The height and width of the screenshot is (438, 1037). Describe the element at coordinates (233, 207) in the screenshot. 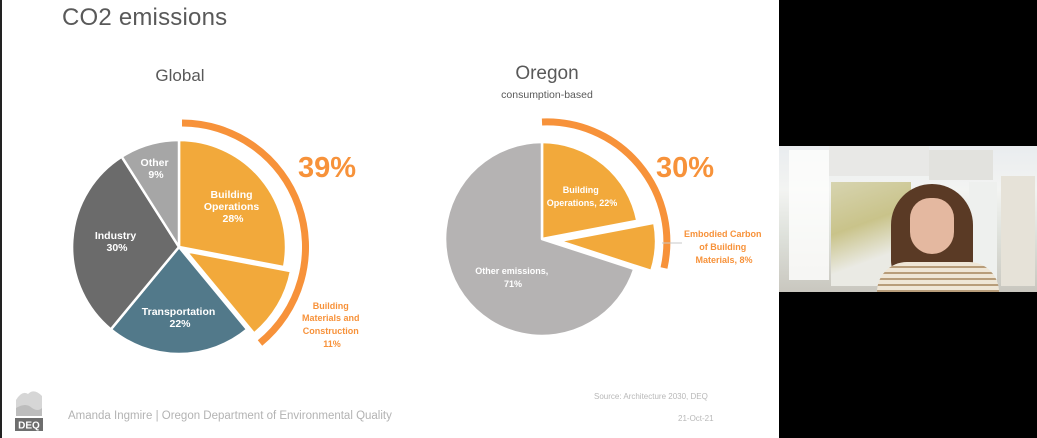

I see `global-label-ops: Building Operations 28%` at that location.